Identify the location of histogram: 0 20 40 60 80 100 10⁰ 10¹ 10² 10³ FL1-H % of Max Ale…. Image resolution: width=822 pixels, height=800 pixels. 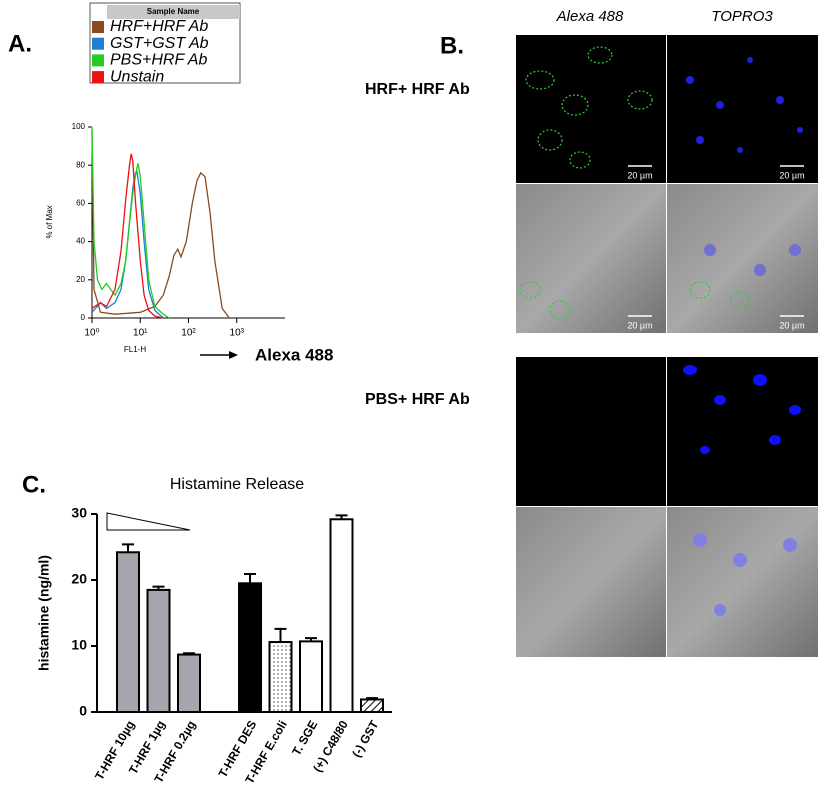
(189, 243).